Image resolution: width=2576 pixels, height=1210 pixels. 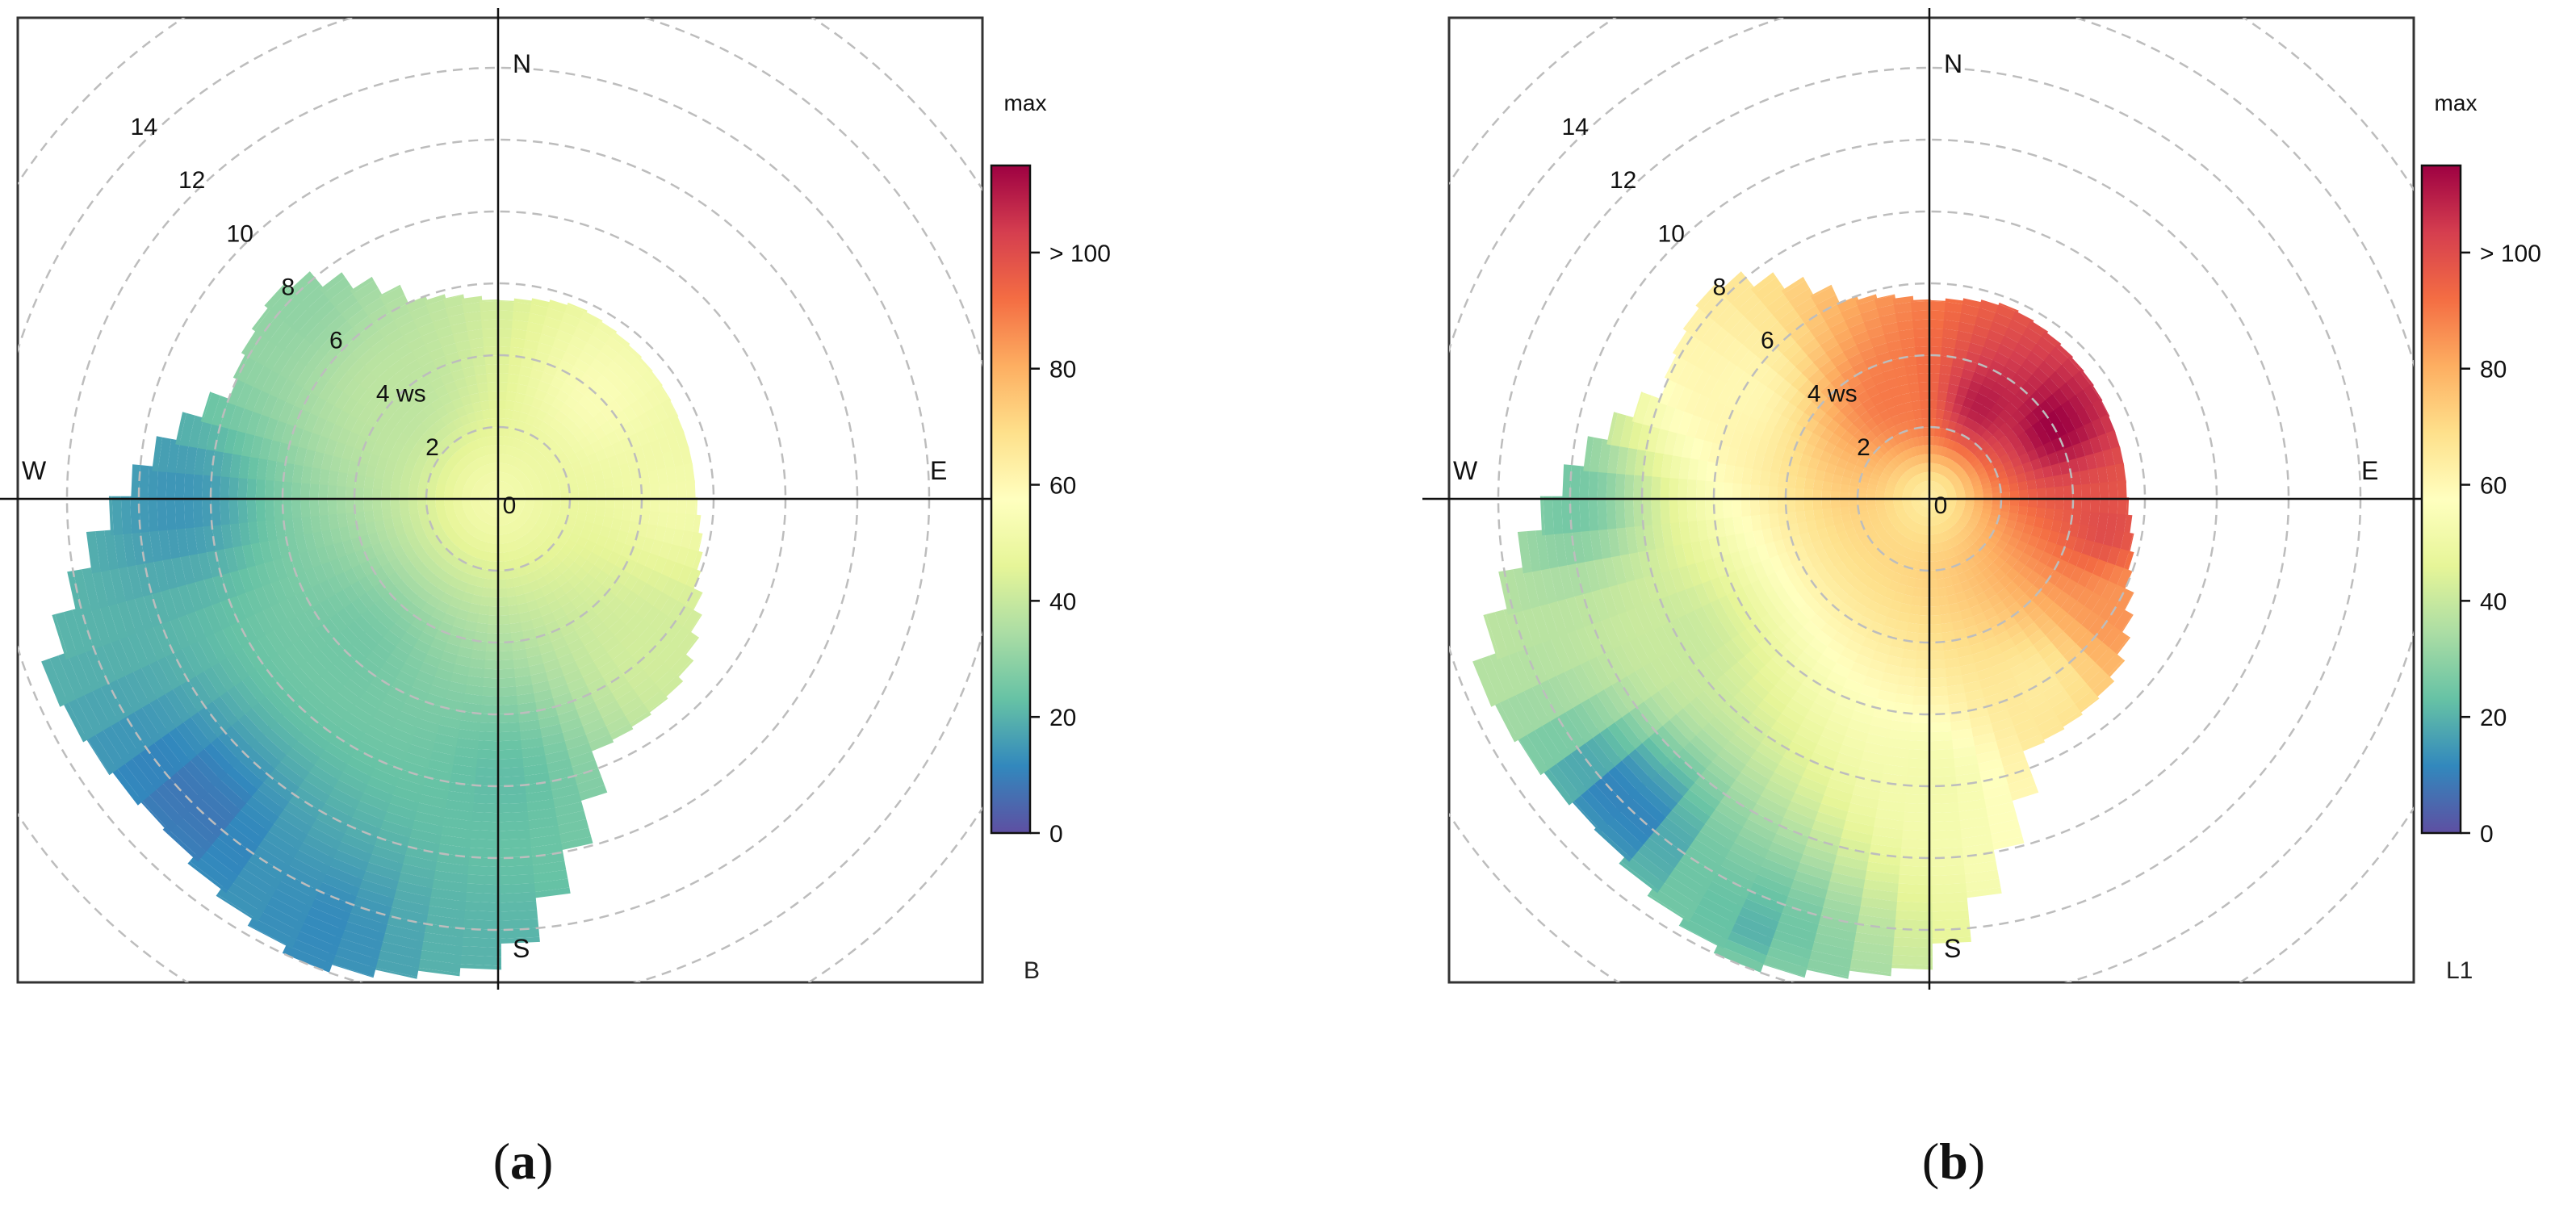 I want to click on colorbar-tick-label: > 100, so click(x=1080, y=254).